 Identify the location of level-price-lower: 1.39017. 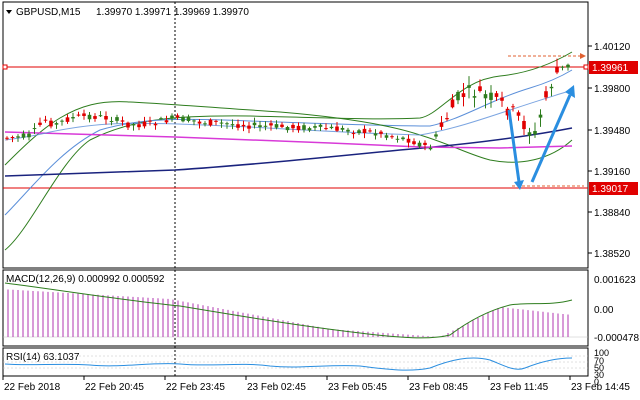
(610, 189).